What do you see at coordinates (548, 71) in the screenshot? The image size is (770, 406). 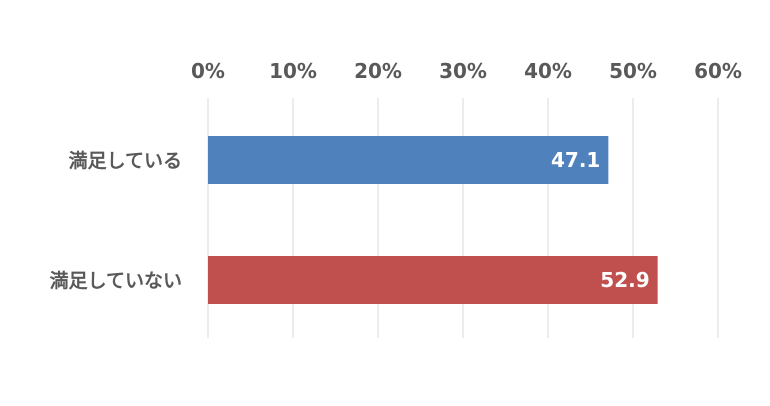 I see `x-tick-label: 40%` at bounding box center [548, 71].